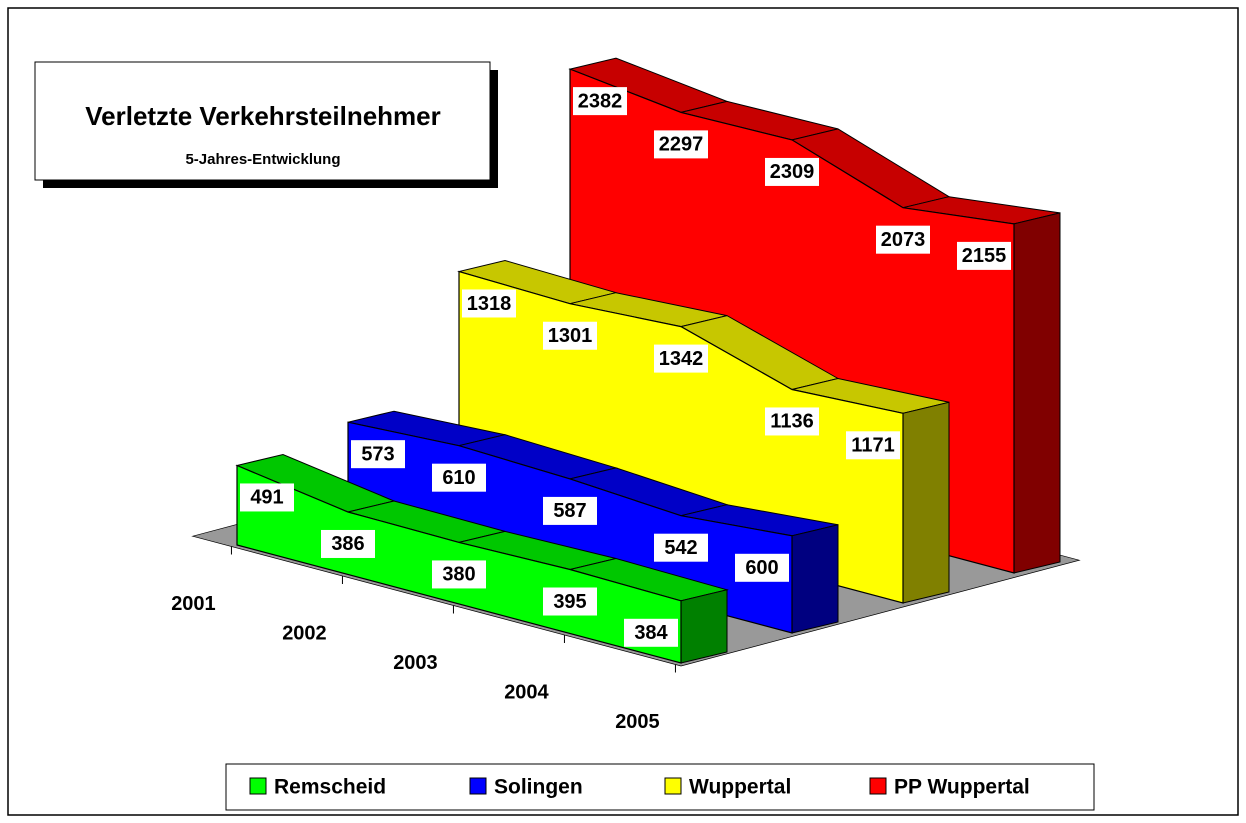 Image resolution: width=1246 pixels, height=823 pixels. I want to click on data-label: 610, so click(458, 478).